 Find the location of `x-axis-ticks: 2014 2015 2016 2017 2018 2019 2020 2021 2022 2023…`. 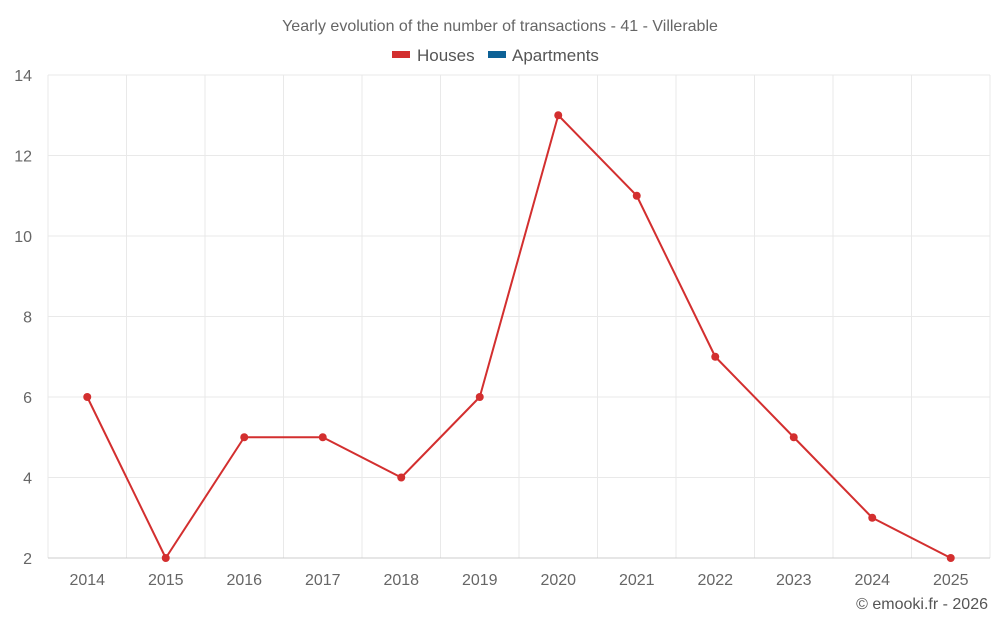

x-axis-ticks: 2014 2015 2016 2017 2018 2019 2020 2021 2022 2023… is located at coordinates (518, 580).